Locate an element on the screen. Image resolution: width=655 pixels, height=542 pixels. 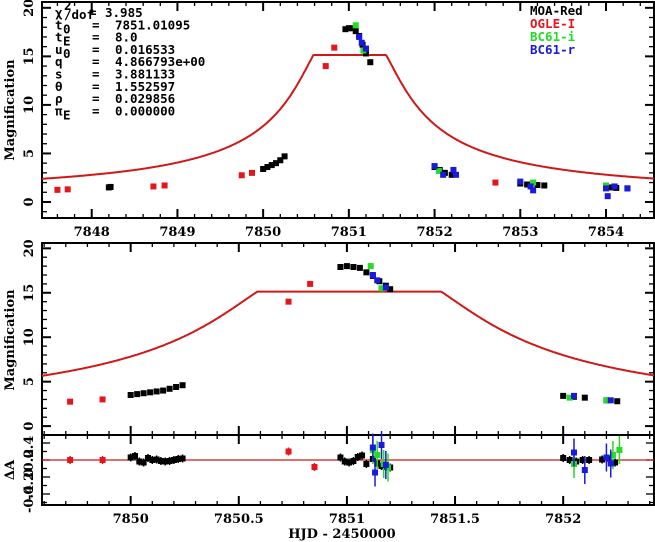
parameter-value: 0.016533 is located at coordinates (145, 49).